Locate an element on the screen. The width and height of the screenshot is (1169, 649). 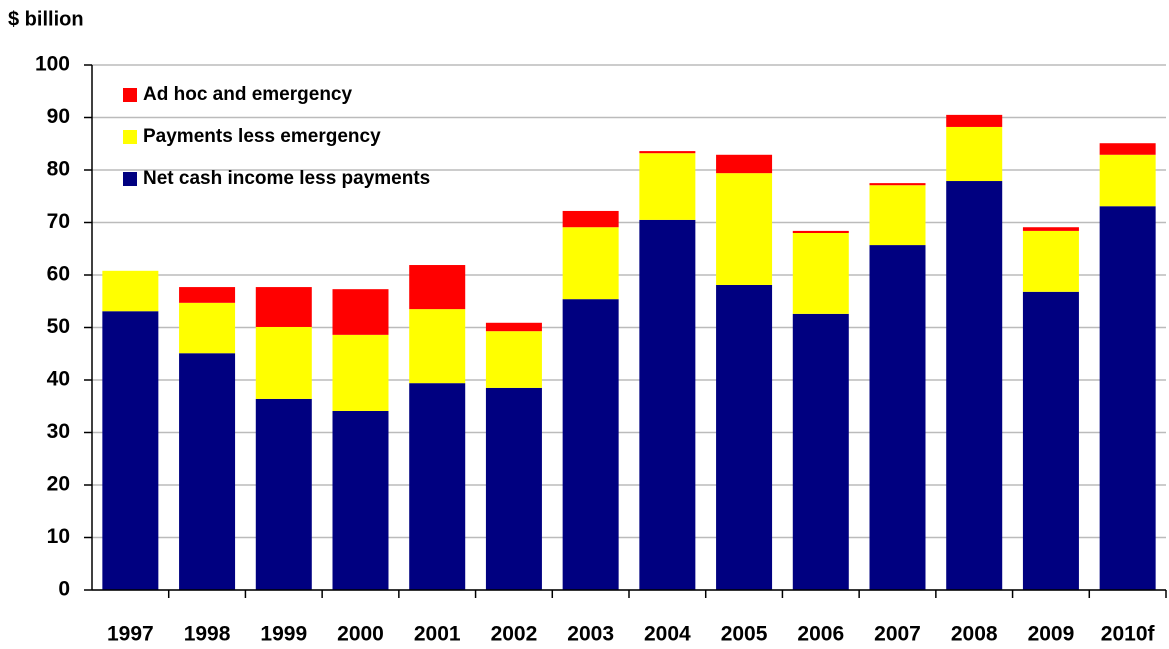
x-tick-label: 2008 is located at coordinates (974, 634).